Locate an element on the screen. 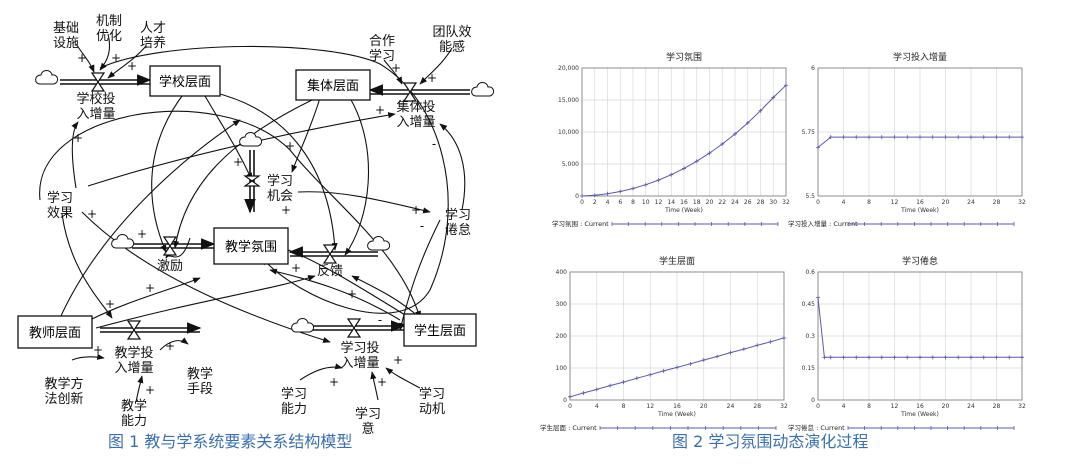  series-line is located at coordinates (919, 327).